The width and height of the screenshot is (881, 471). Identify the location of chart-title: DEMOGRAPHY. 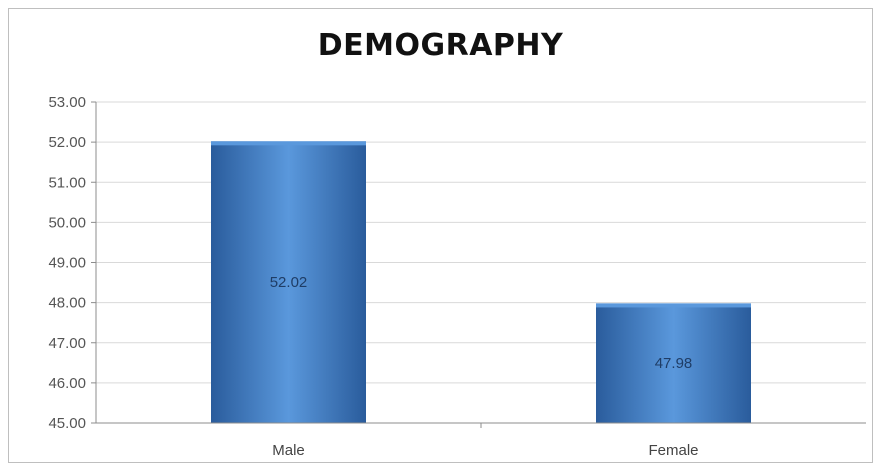
(440, 45).